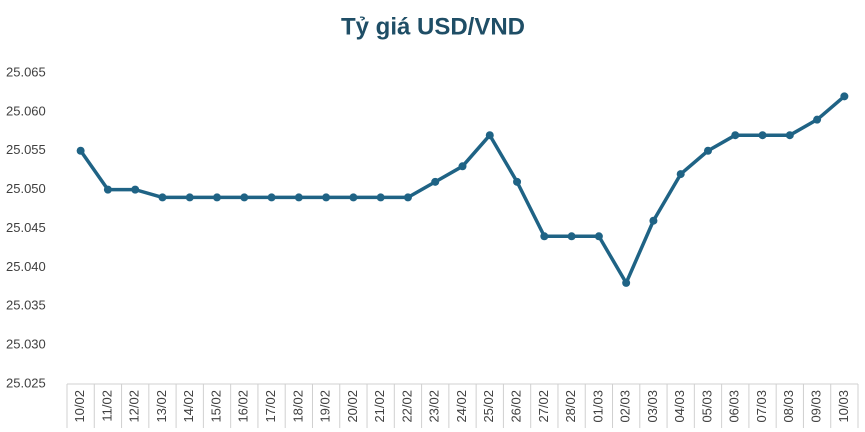  Describe the element at coordinates (652, 406) in the screenshot. I see `x-tick-label: 03/03` at that location.